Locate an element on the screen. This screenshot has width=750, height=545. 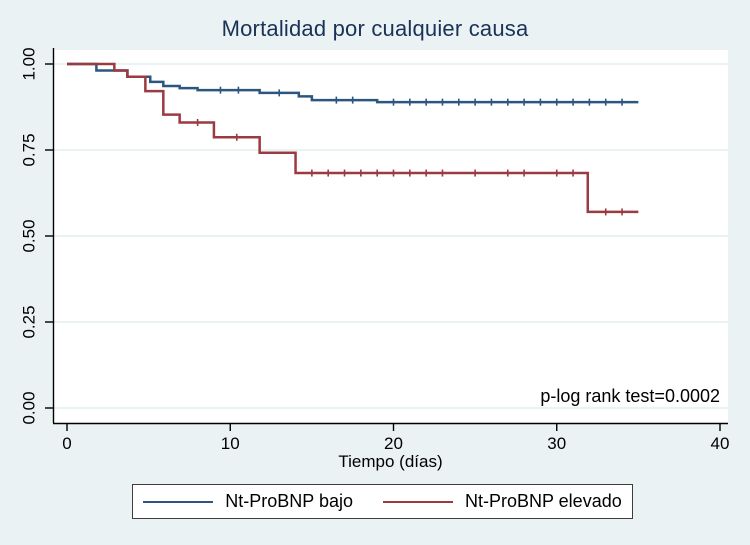
x-tick-label-30: 30 is located at coordinates (556, 443).